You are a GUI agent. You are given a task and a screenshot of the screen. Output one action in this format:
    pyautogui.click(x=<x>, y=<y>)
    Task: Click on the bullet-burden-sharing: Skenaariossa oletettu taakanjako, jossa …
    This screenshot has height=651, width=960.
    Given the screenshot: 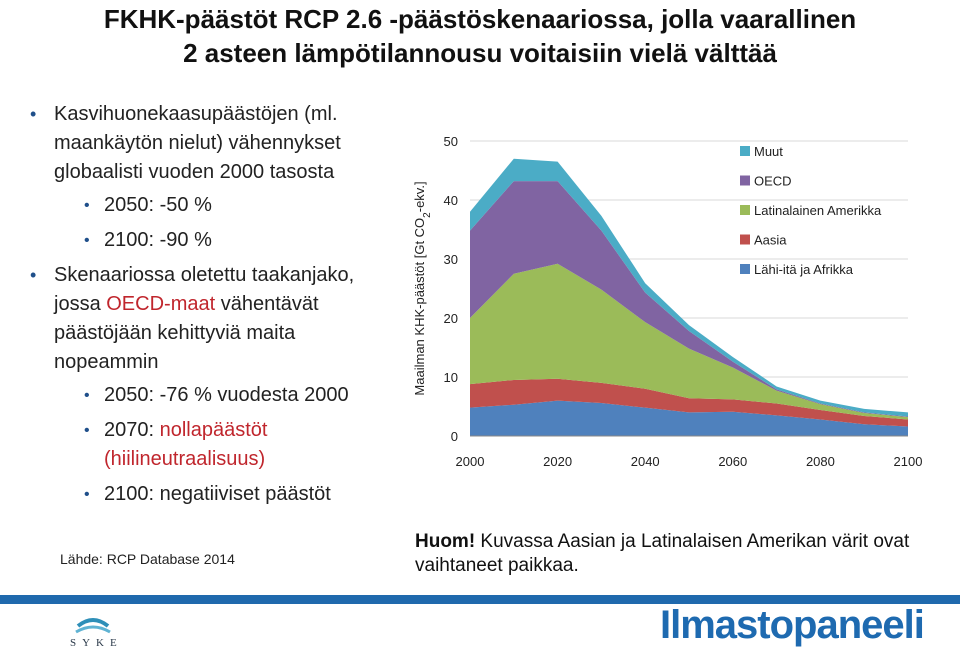 What is the action you would take?
    pyautogui.click(x=215, y=319)
    